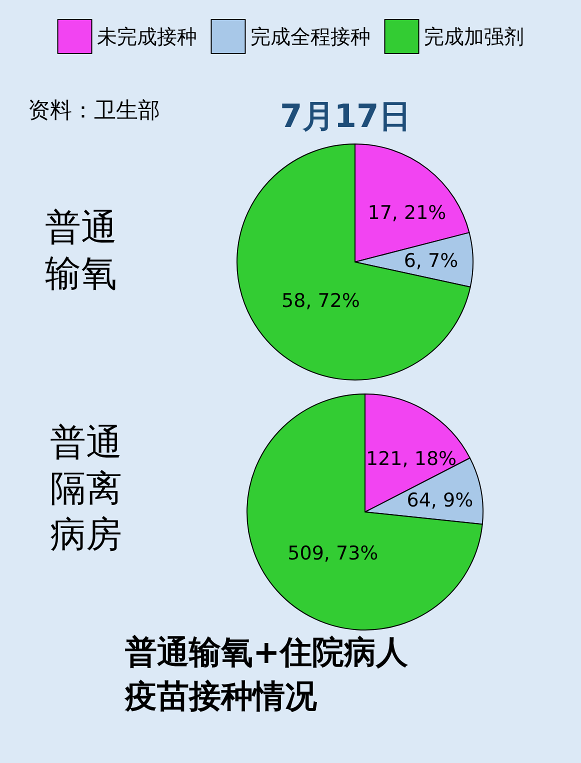 This screenshot has height=763, width=581. I want to click on data-label: 17, 21%, so click(407, 213).